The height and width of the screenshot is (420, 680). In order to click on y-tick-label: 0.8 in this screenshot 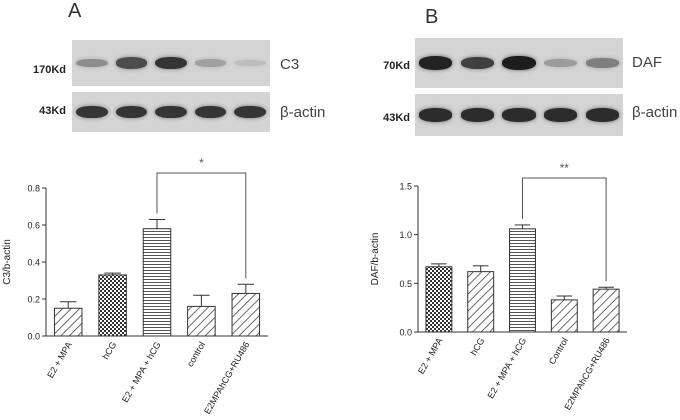, I will do `click(33, 189)`.